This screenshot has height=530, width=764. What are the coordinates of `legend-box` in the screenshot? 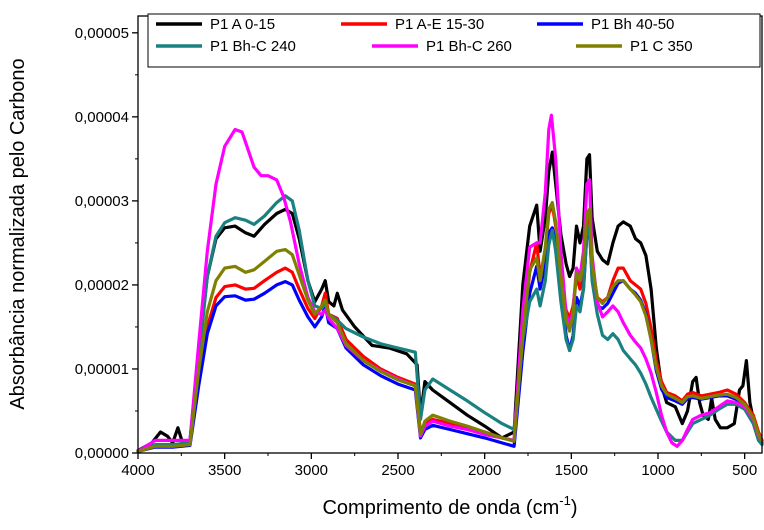 It's located at (454, 40).